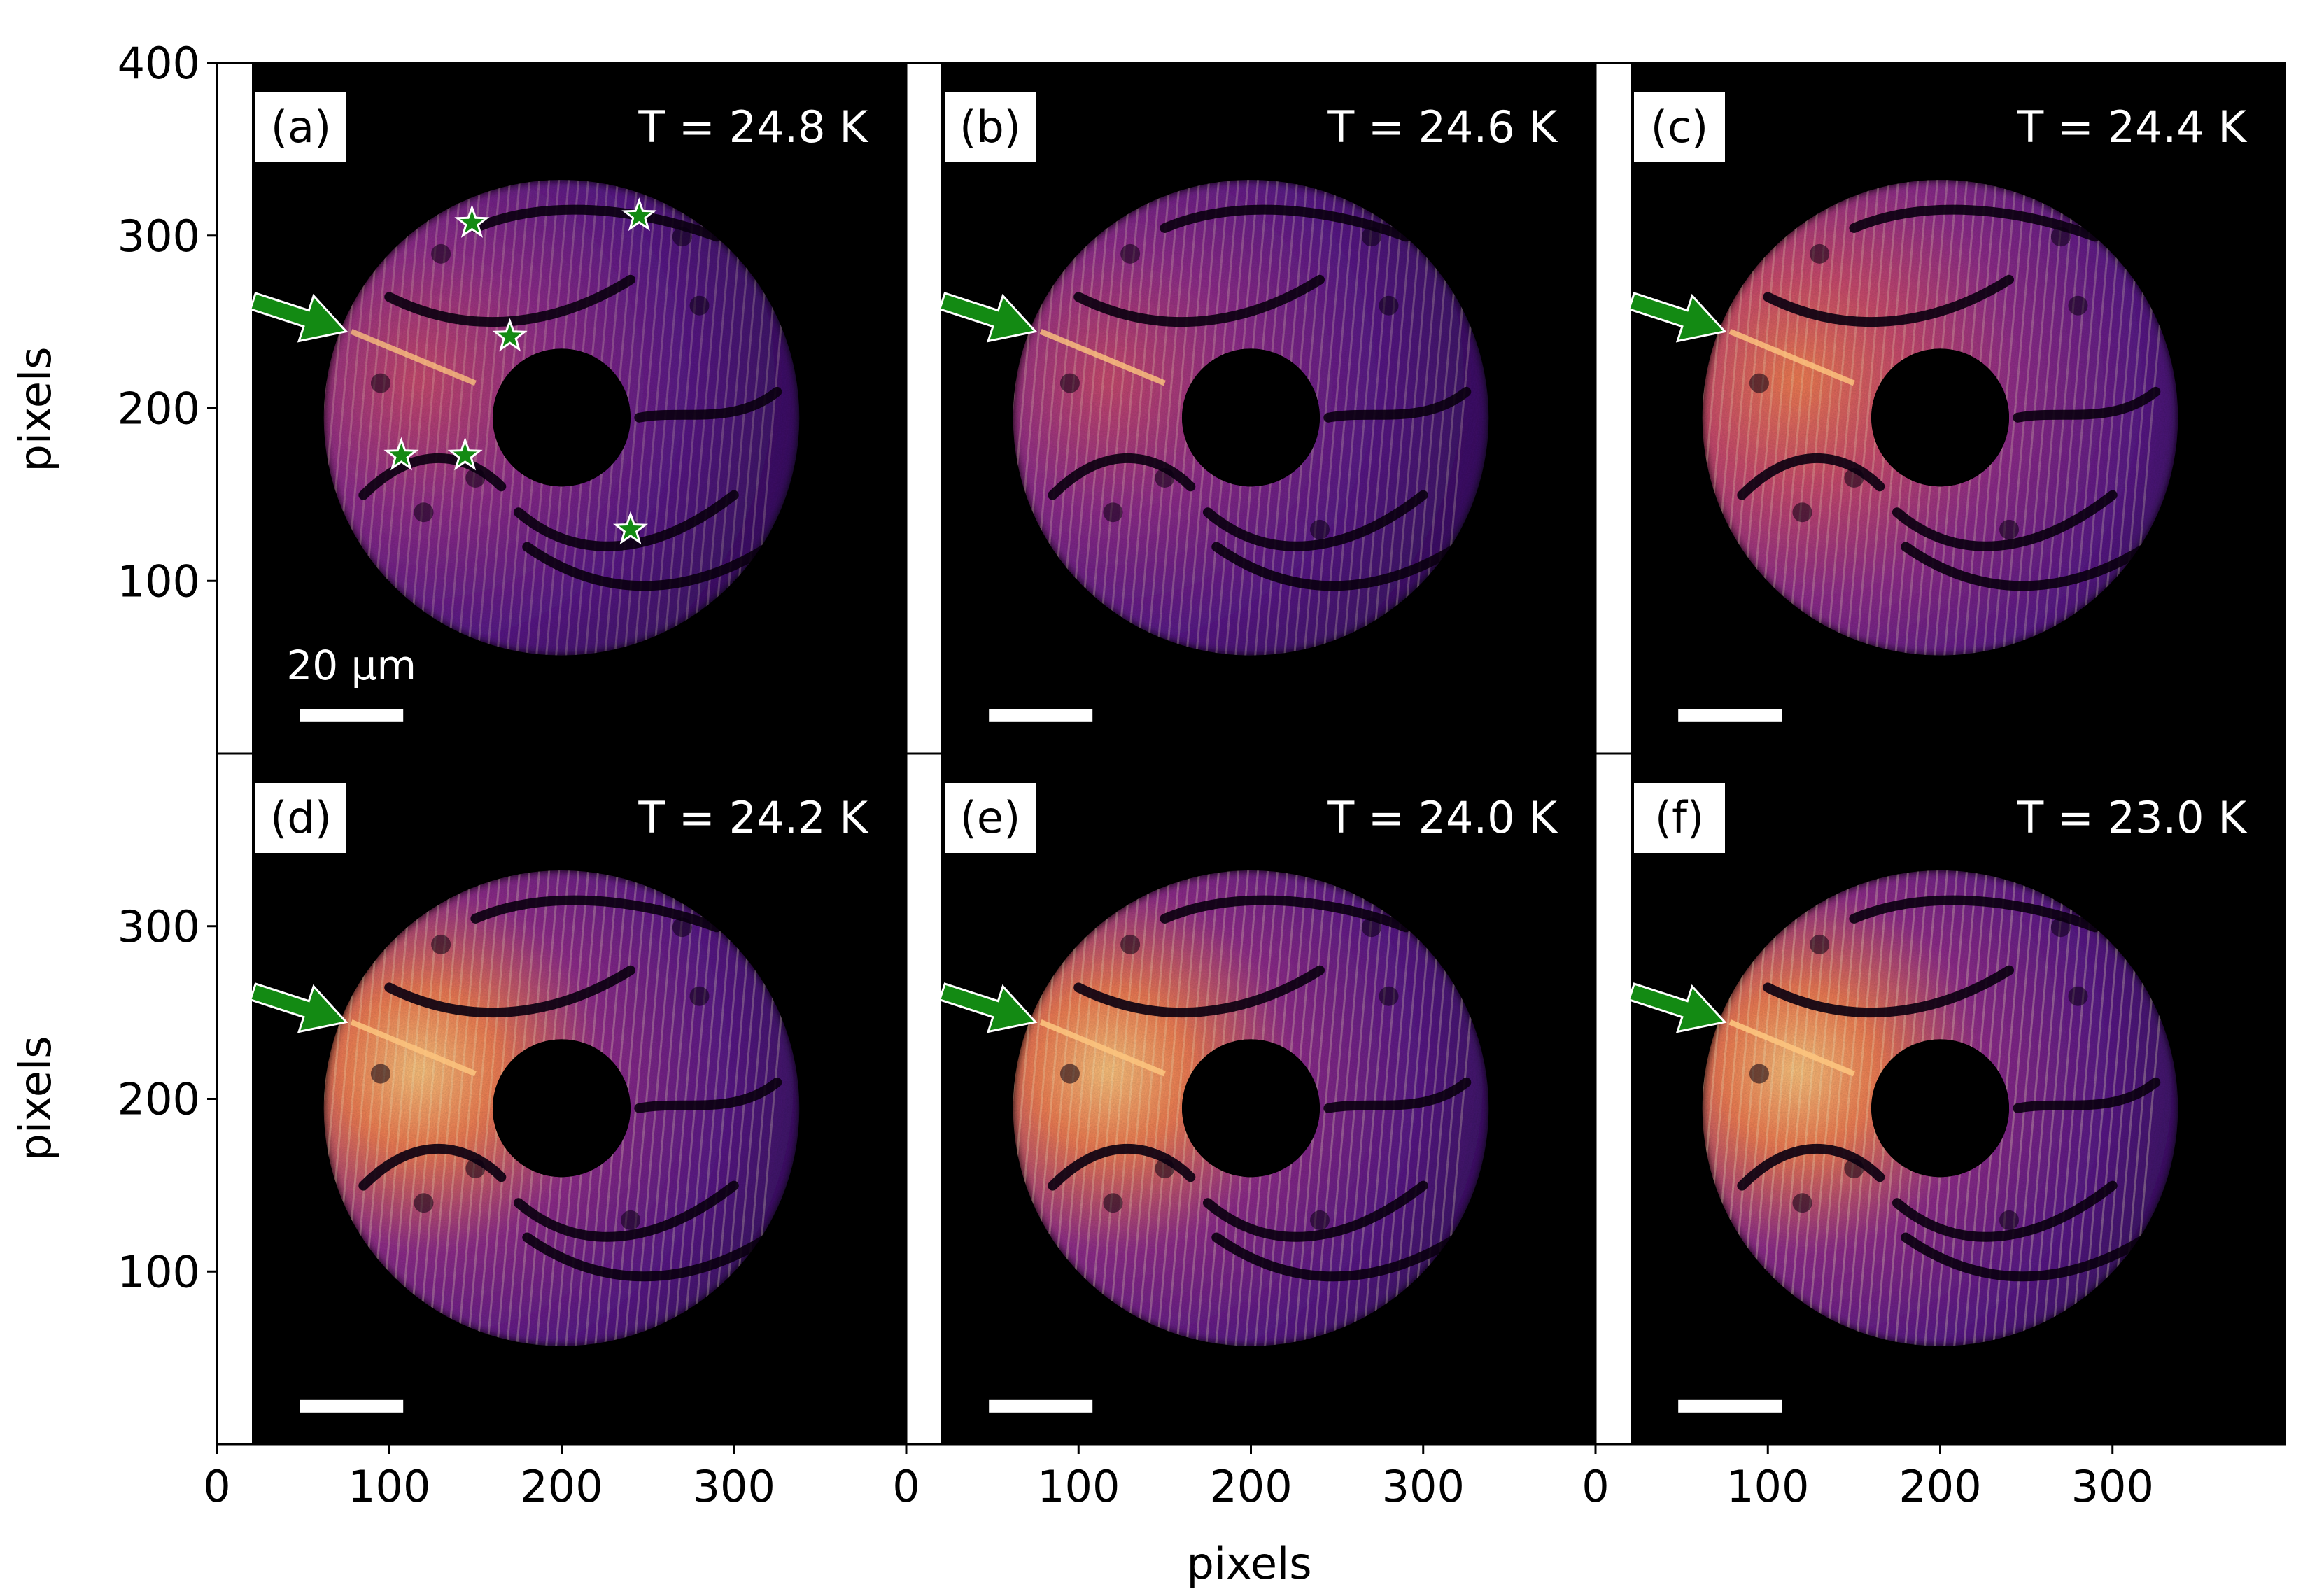 The image size is (2310, 1596). Describe the element at coordinates (351, 665) in the screenshot. I see `scale-bar-label: 20 μm` at that location.